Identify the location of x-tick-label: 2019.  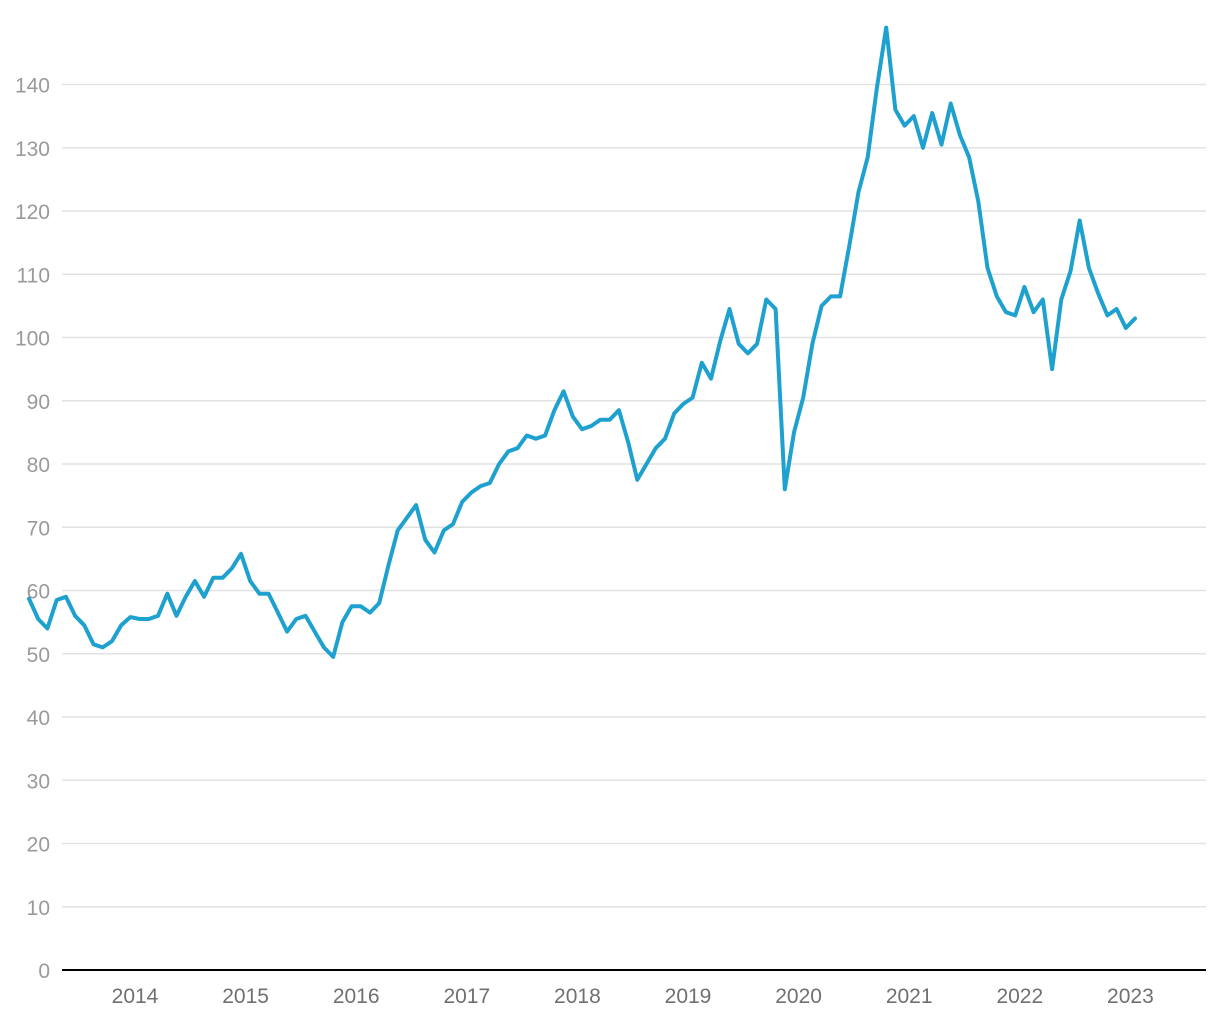
(688, 996).